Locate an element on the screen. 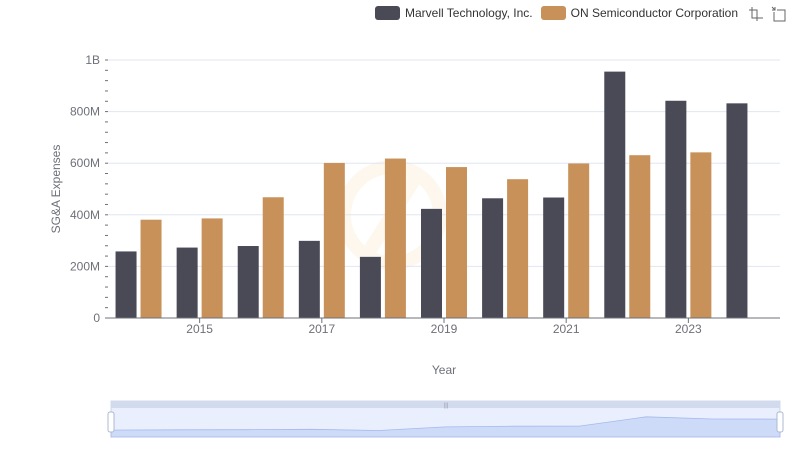  bar-marvell-2019 is located at coordinates (431, 263).